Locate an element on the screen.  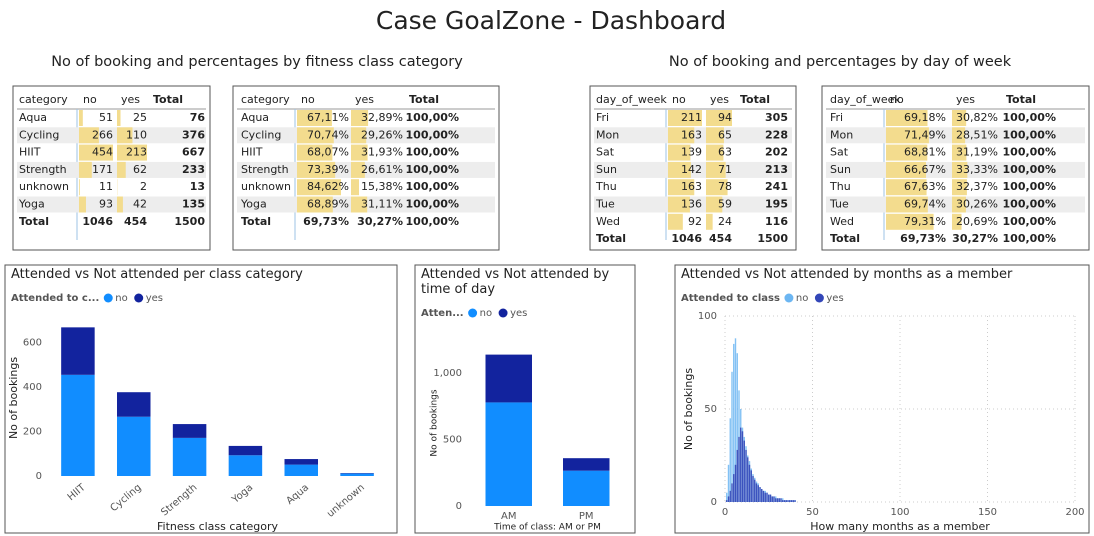
table-cell: 78 is located at coordinates (725, 186).